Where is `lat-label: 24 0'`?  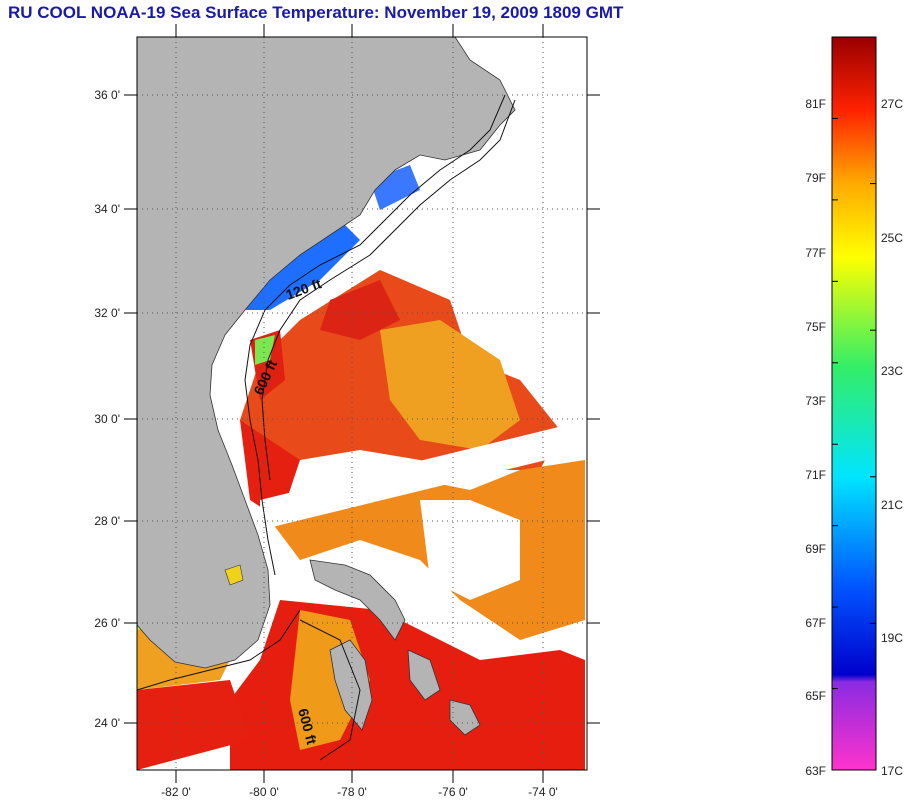
lat-label: 24 0' is located at coordinates (107, 723).